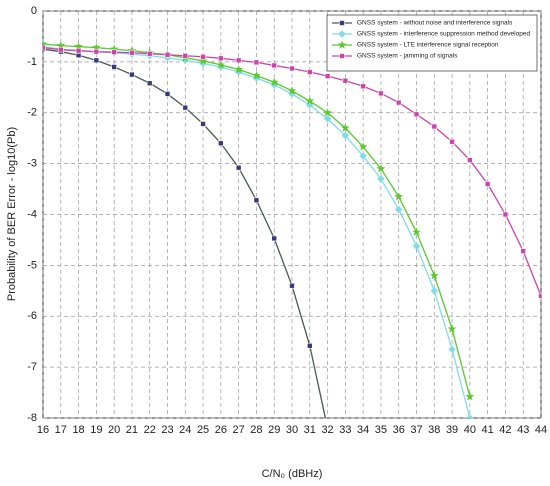  What do you see at coordinates (221, 430) in the screenshot?
I see `x-tick-label: 26` at bounding box center [221, 430].